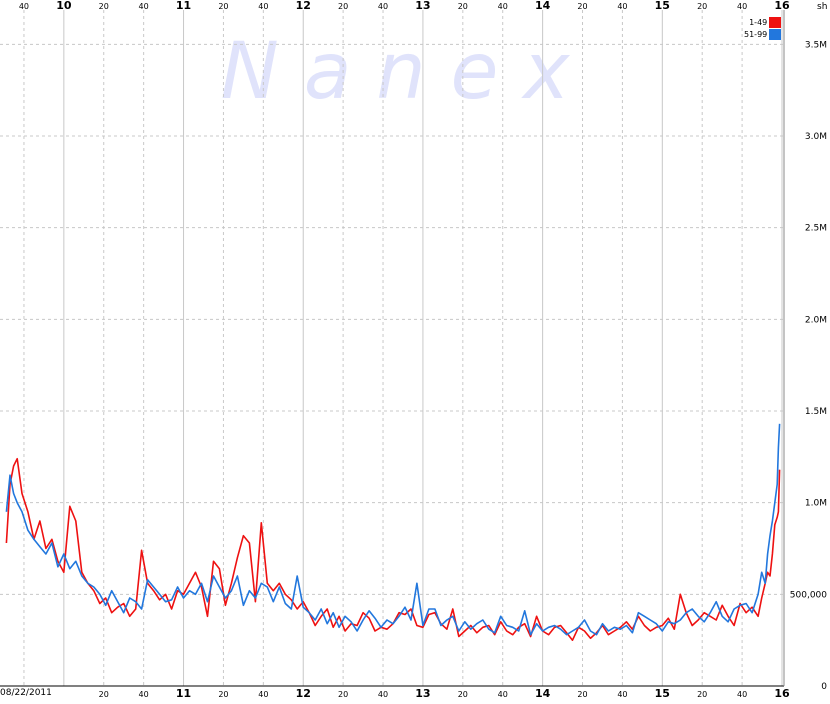 The image size is (830, 704). Describe the element at coordinates (816, 137) in the screenshot. I see `y-tick-label: 3.0M` at that location.